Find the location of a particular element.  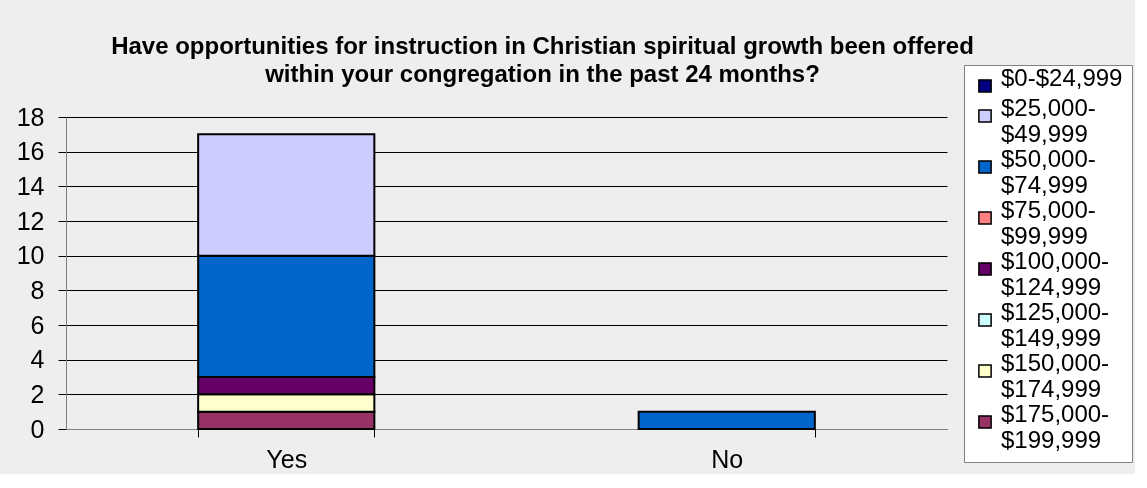

y-tick-label: 2 is located at coordinates (37, 393).